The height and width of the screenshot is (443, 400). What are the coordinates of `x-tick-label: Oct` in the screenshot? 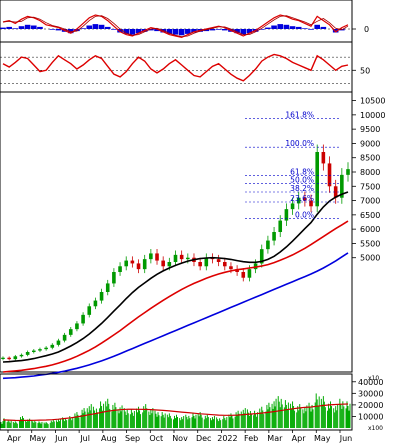 It's located at (156, 438).